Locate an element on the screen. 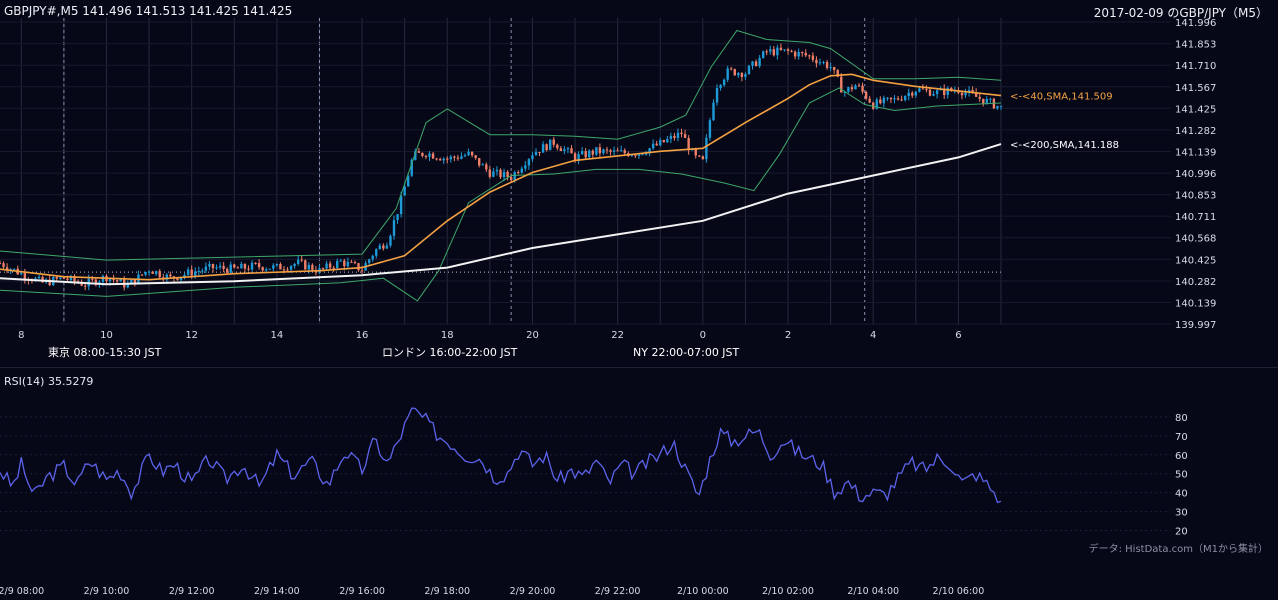  time-axis-tick-label: 18 is located at coordinates (447, 335).